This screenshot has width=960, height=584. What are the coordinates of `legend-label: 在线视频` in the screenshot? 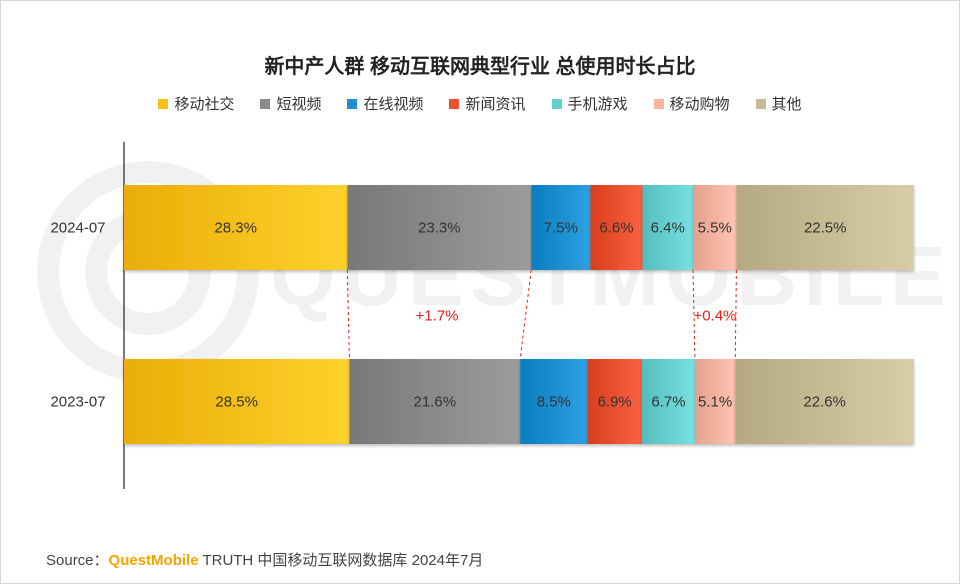 It's located at (393, 104).